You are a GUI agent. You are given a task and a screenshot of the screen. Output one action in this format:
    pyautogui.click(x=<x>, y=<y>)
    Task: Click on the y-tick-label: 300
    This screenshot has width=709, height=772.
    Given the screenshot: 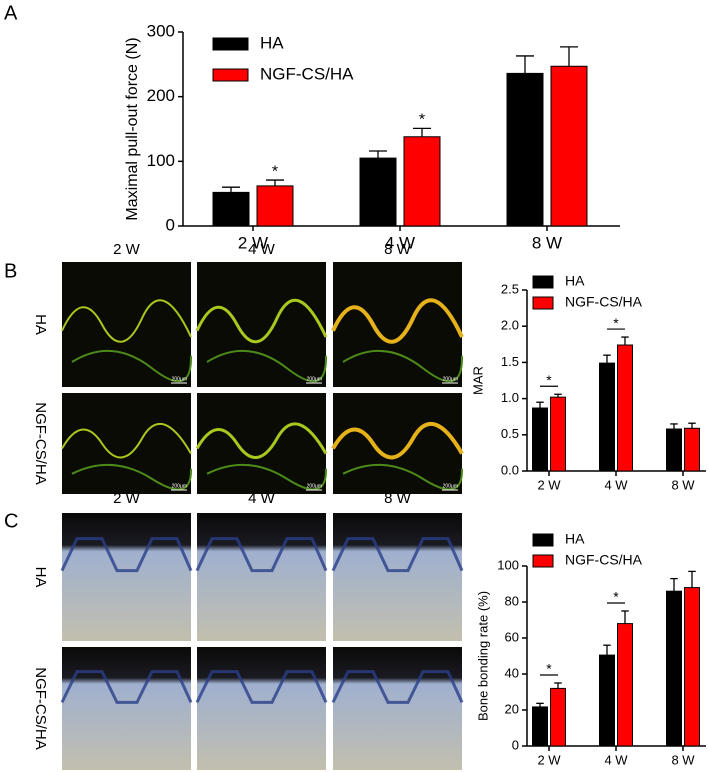 What is the action you would take?
    pyautogui.click(x=161, y=30)
    